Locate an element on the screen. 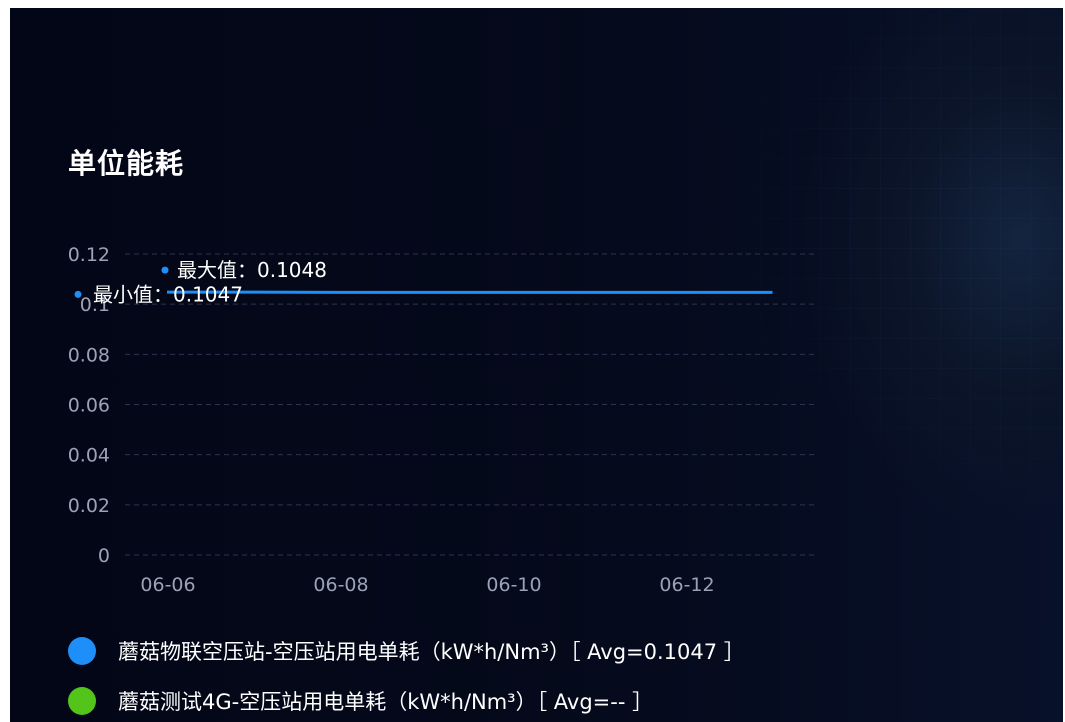 This screenshot has width=1065, height=722. min-value-label: 最小值：0.1047 is located at coordinates (168, 294).